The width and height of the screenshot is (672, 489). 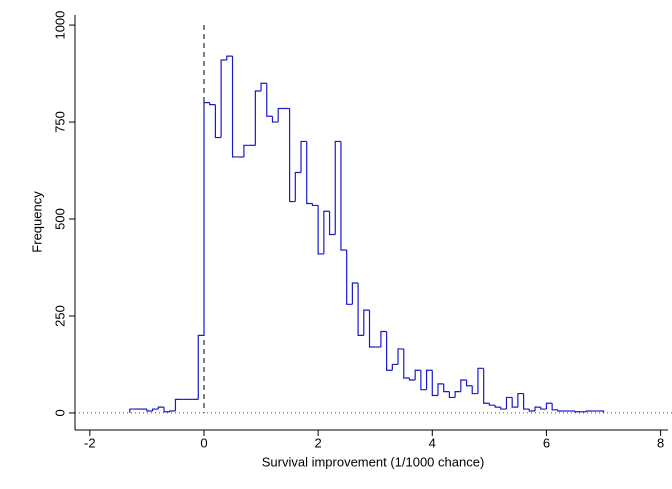 What do you see at coordinates (90, 442) in the screenshot?
I see `x-tick-label: -2` at bounding box center [90, 442].